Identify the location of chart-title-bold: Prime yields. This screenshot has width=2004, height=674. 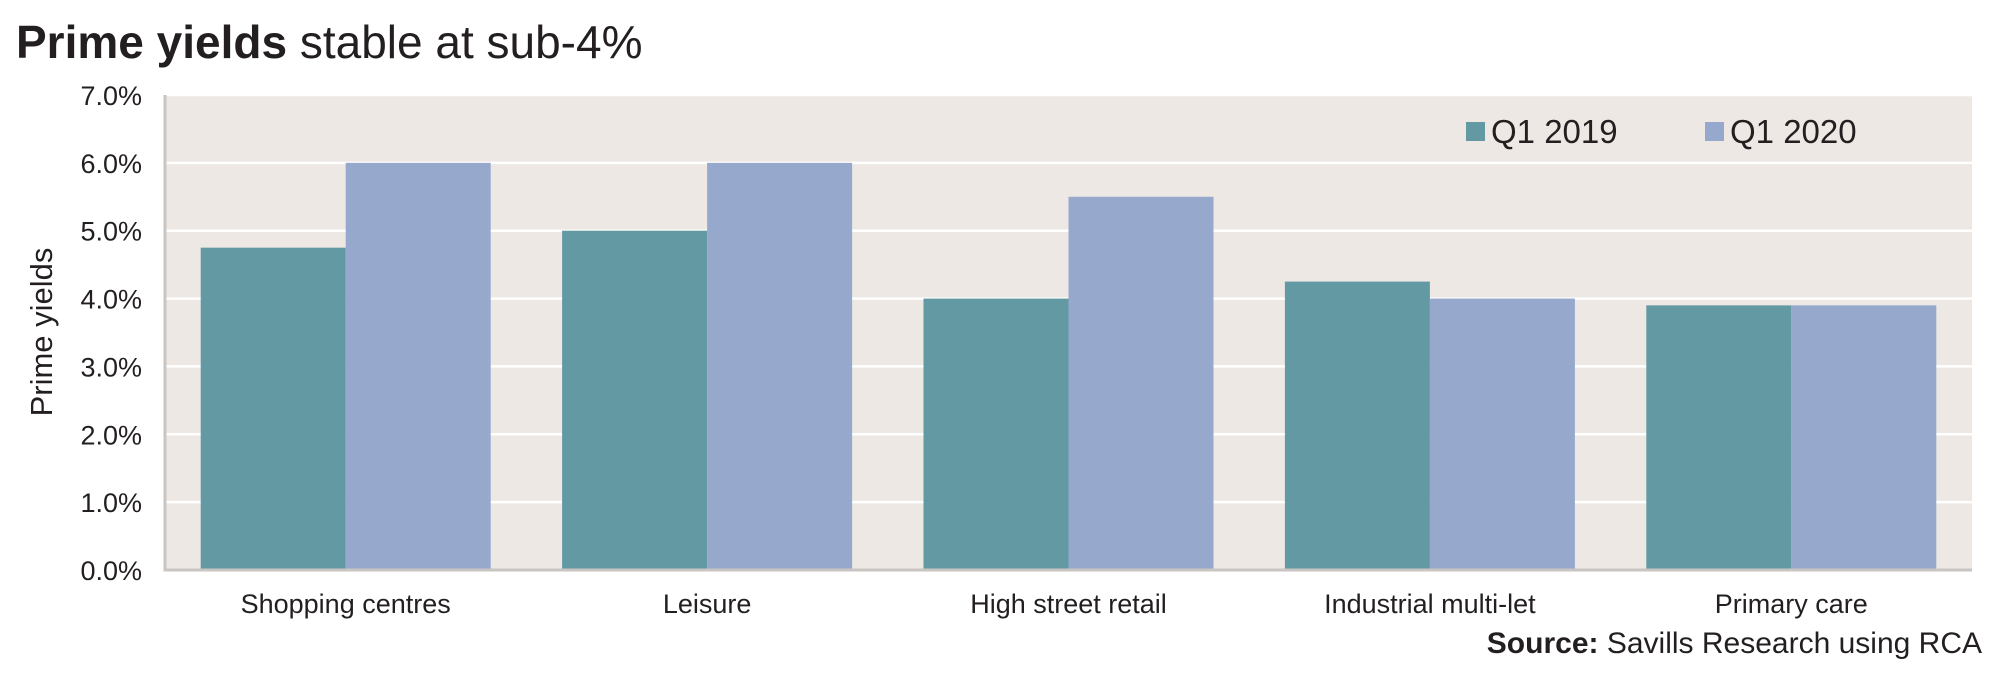
(152, 42).